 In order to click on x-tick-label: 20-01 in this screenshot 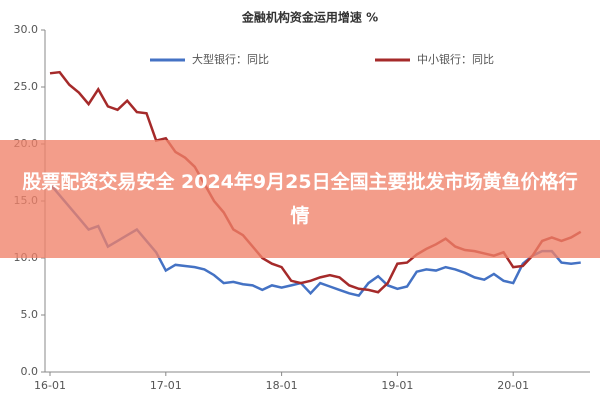, I will do `click(513, 385)`.